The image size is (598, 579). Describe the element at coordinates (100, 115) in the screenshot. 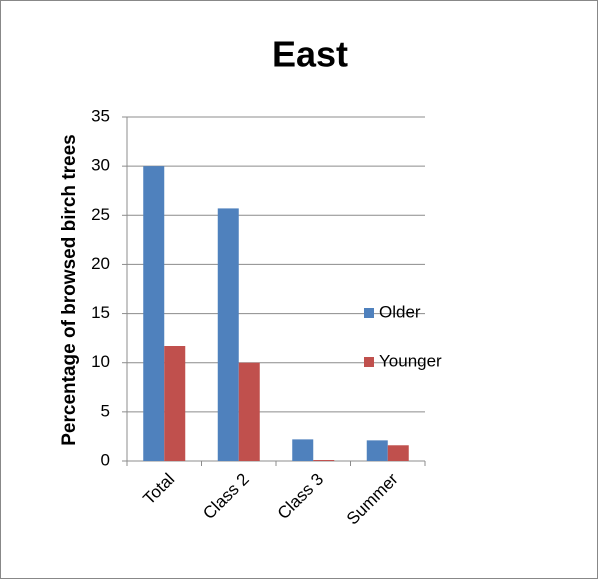

I see `y-tick-label: 35` at that location.